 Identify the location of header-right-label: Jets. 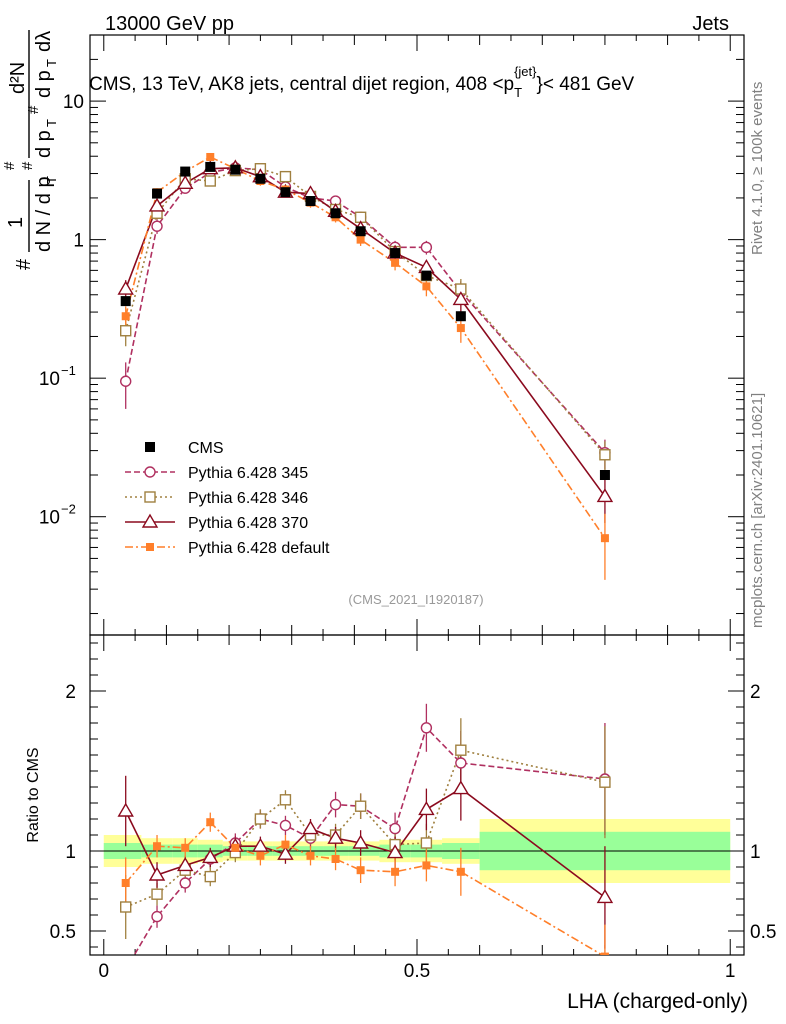
(710, 24).